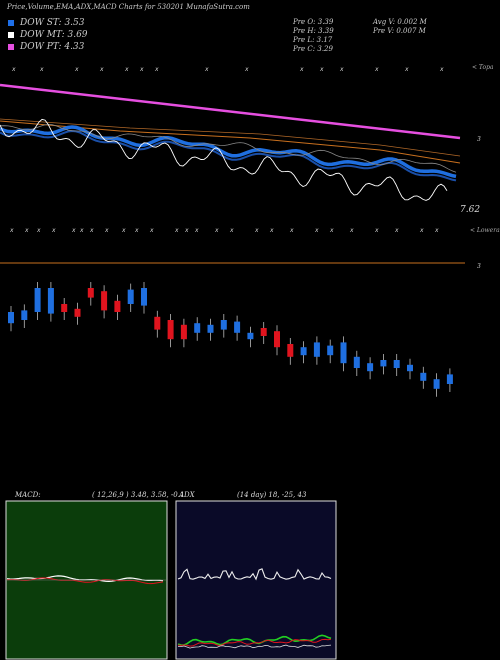 The width and height of the screenshot is (500, 660). Describe the element at coordinates (483, 67) in the screenshot. I see `topa-label: < Topa` at that location.